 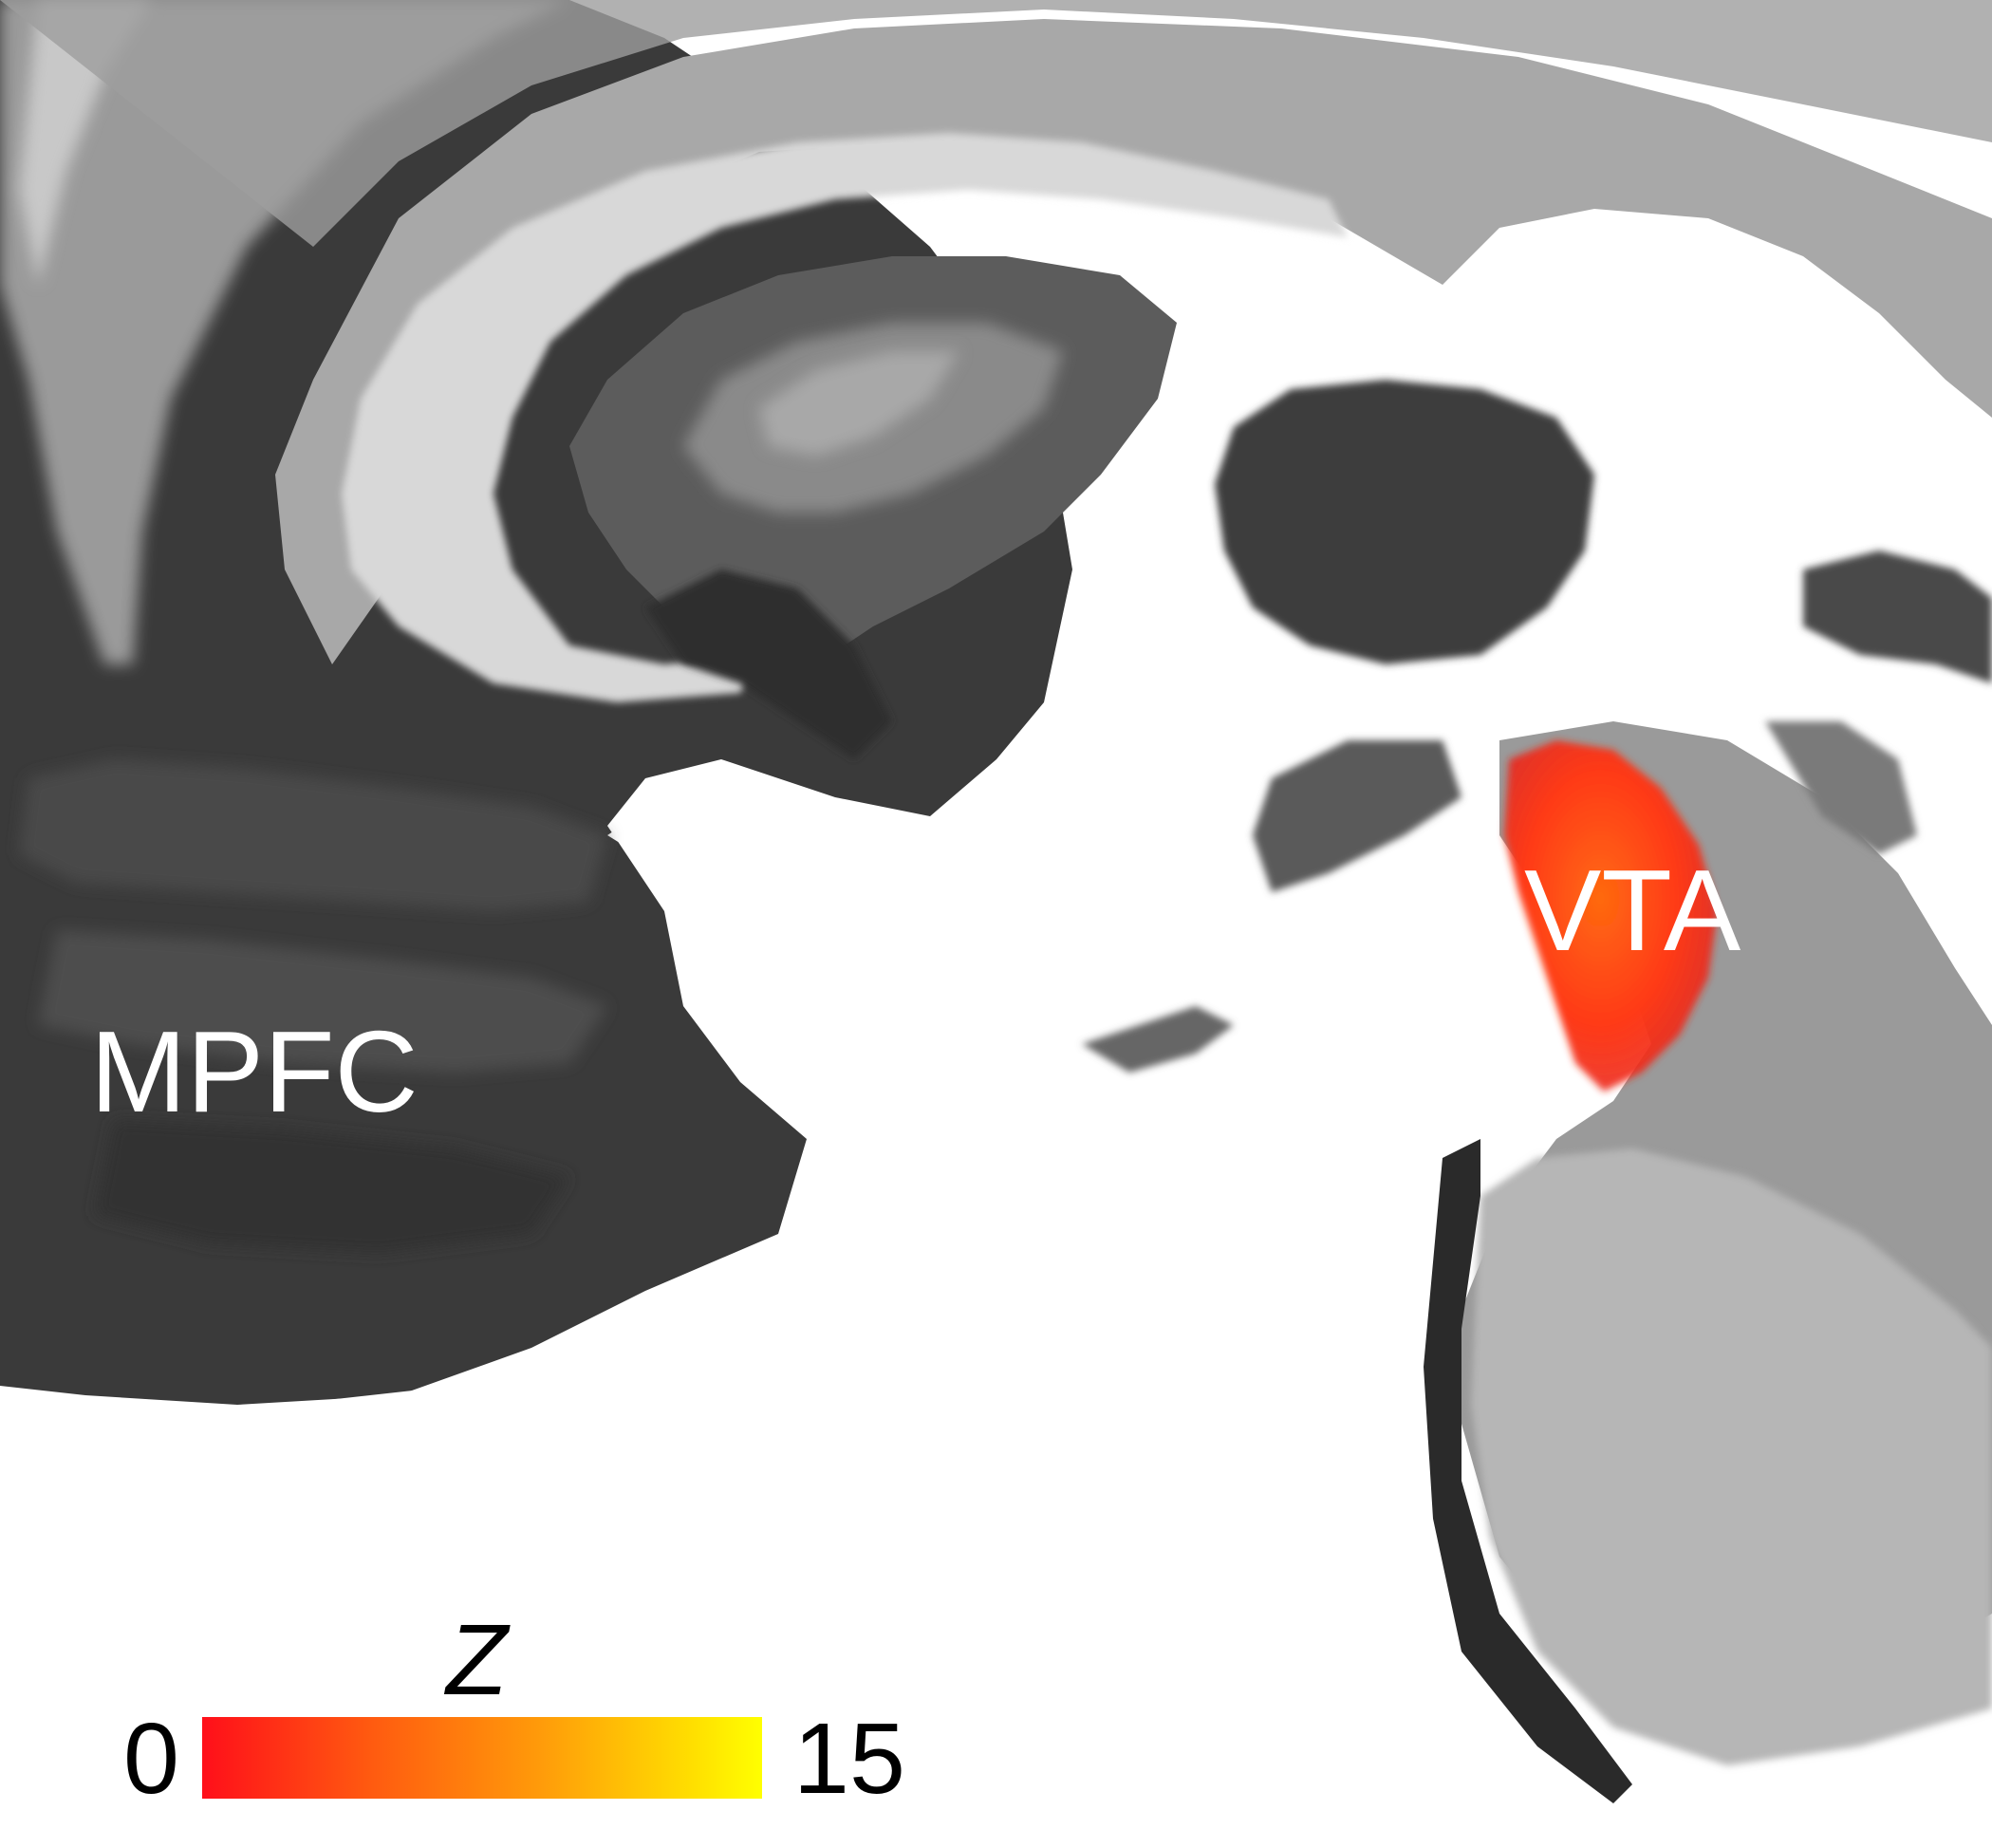 What do you see at coordinates (254, 1071) in the screenshot?
I see `region-label-mpfc: MPFC` at bounding box center [254, 1071].